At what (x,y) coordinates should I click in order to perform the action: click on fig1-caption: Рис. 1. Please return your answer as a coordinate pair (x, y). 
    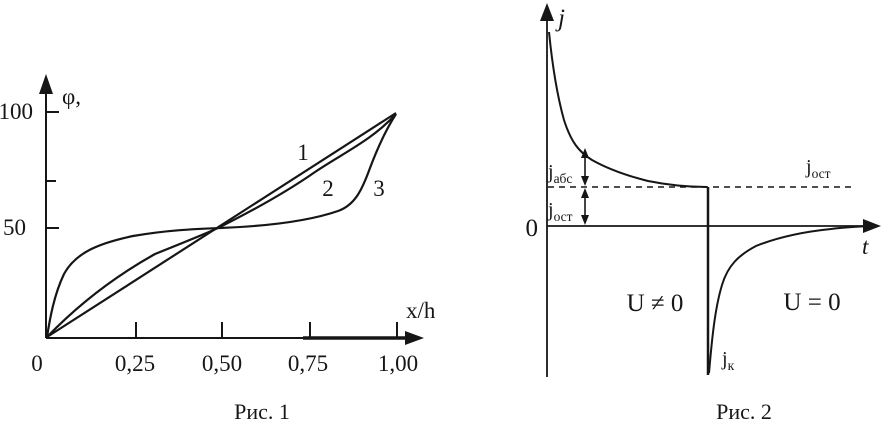
    Looking at the image, I should click on (262, 411).